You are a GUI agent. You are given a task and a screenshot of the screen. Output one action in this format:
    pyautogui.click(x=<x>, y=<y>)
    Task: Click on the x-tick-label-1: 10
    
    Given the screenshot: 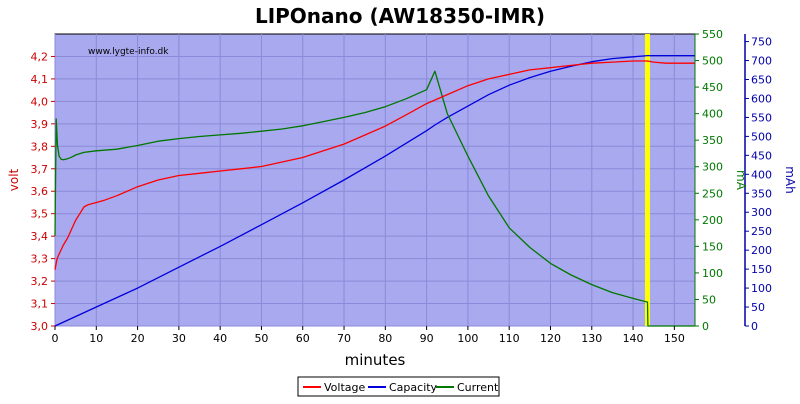 What is the action you would take?
    pyautogui.click(x=96, y=338)
    